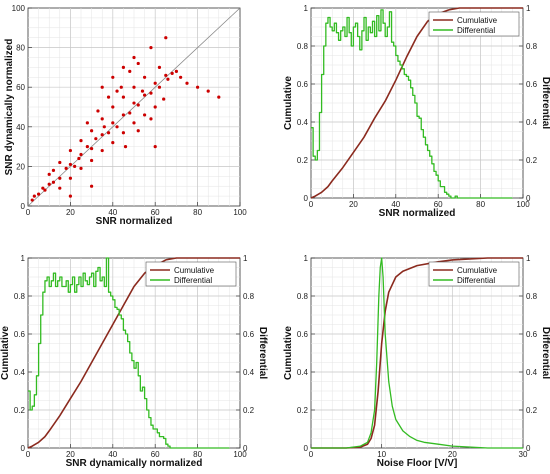 Image resolution: width=550 pixels, height=474 pixels. I want to click on y-tick-label: 40, so click(20, 127).